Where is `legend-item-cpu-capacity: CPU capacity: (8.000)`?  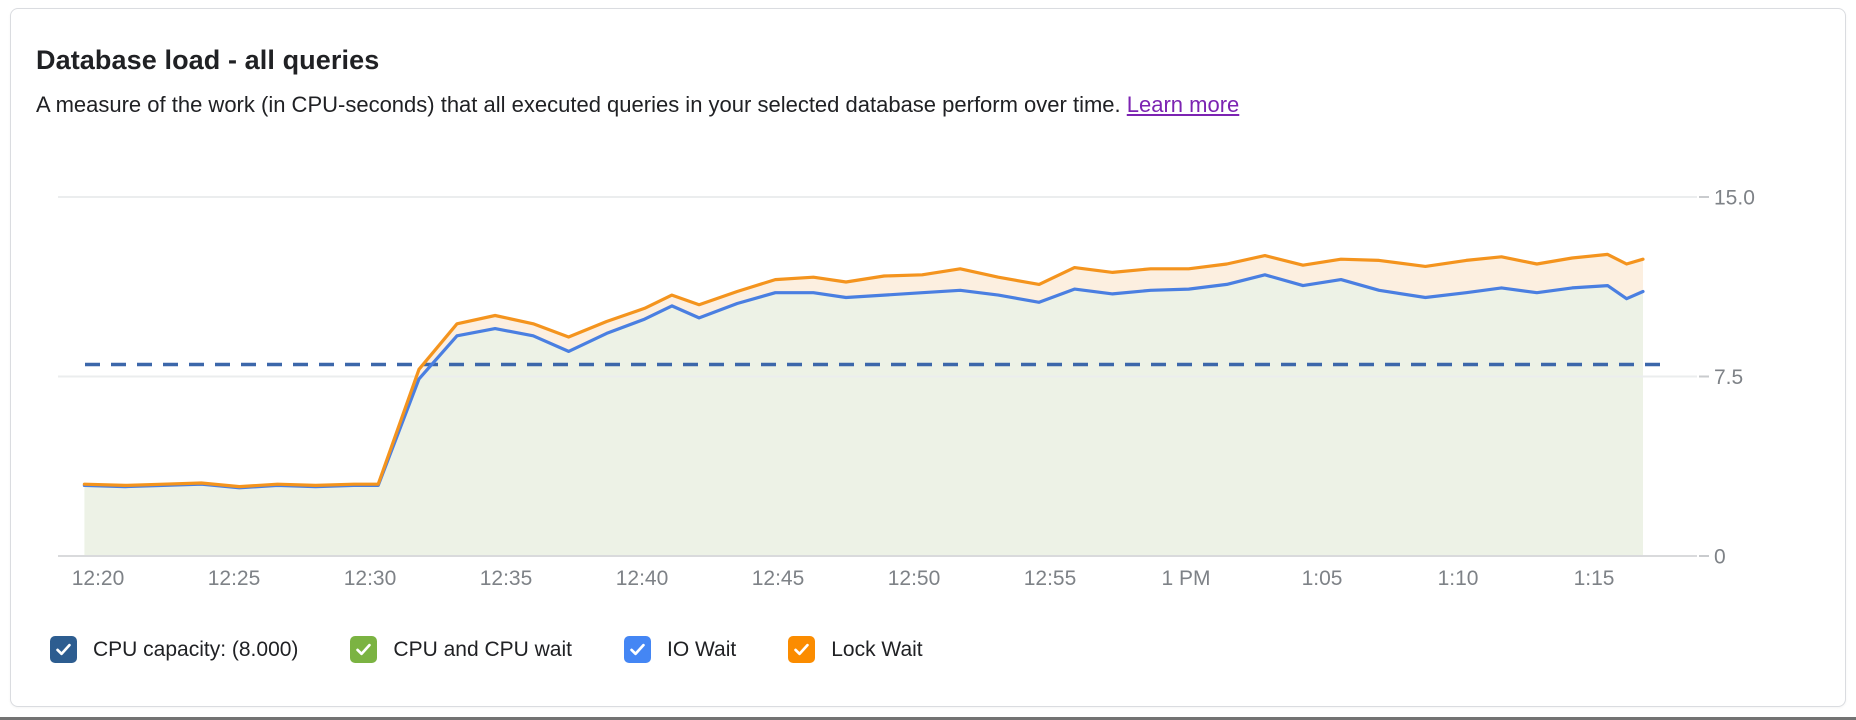 legend-item-cpu-capacity: CPU capacity: (8.000) is located at coordinates (174, 649).